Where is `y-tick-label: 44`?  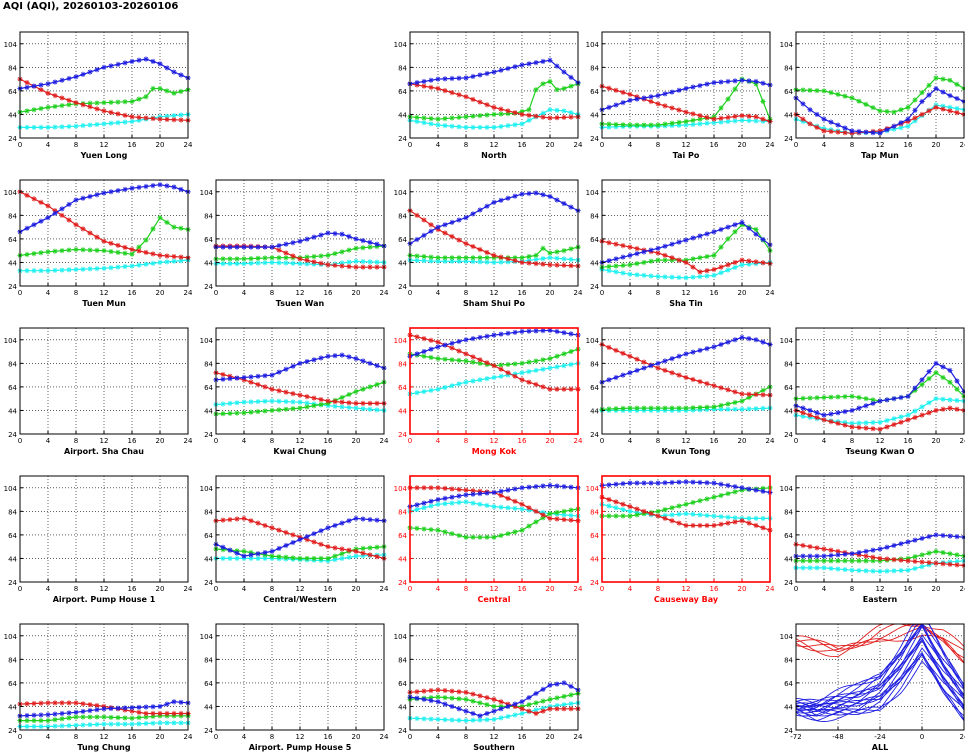
y-tick-label: 44 is located at coordinates (788, 411).